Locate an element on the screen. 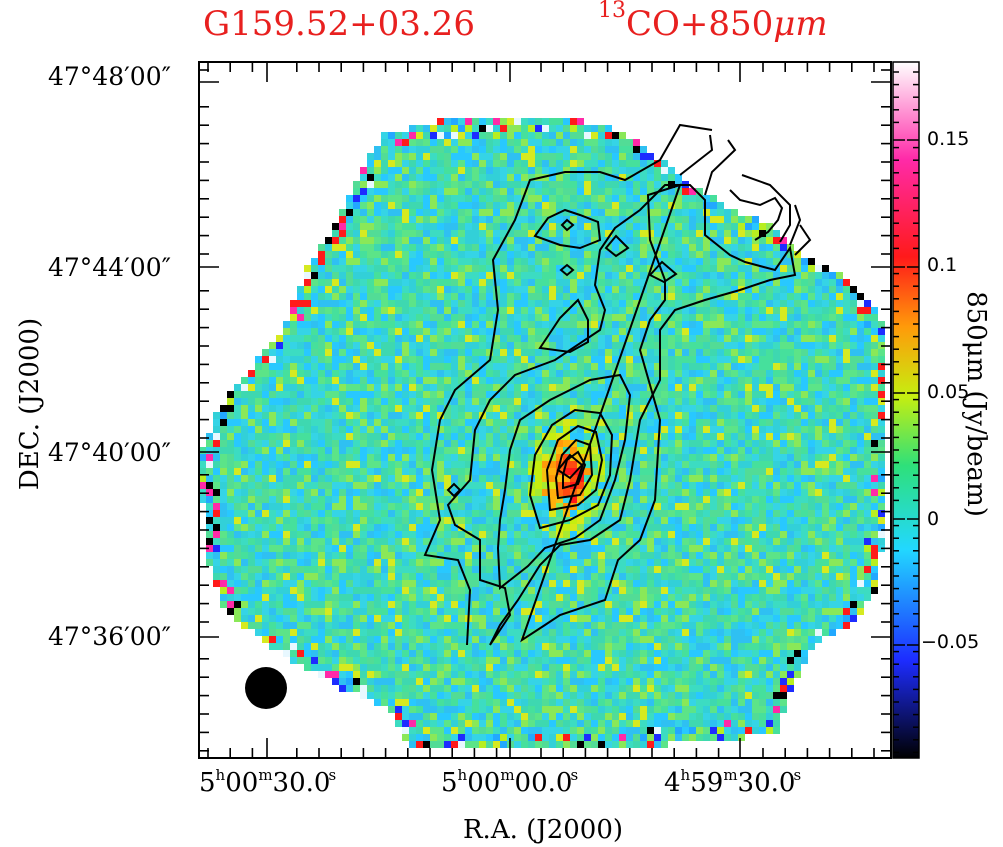 This screenshot has width=1003, height=847. map-title-source: G159.52+03.26 is located at coordinates (339, 24).